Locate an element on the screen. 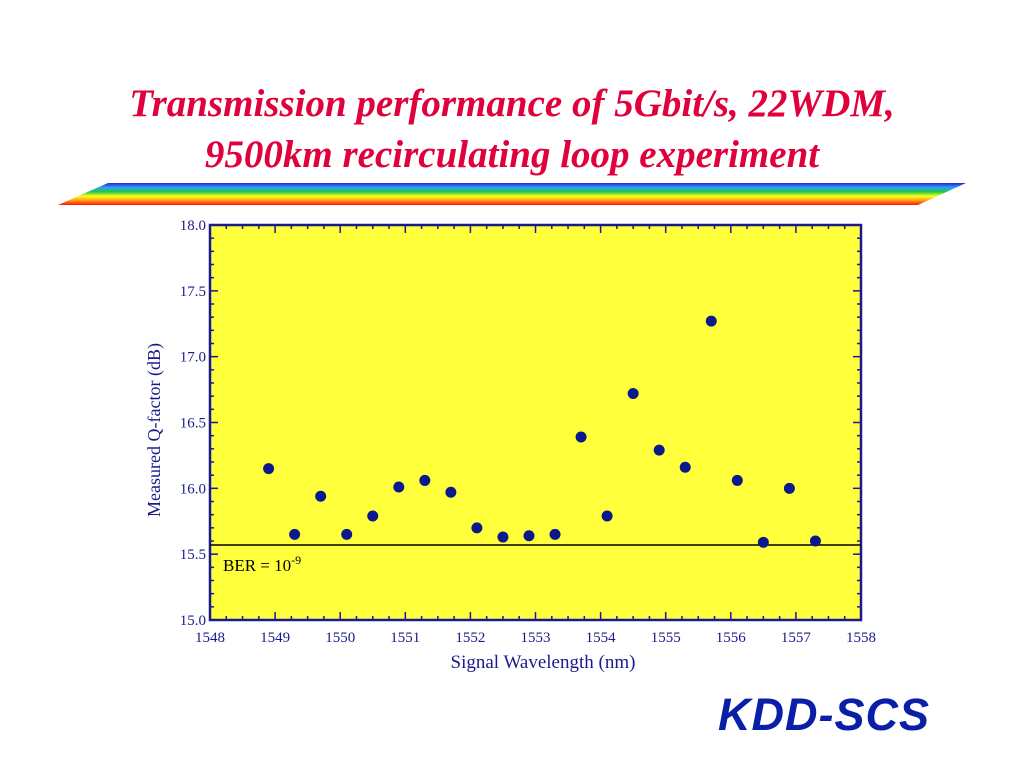 The image size is (1024, 768). y-tick-label: 15.5 is located at coordinates (193, 555).